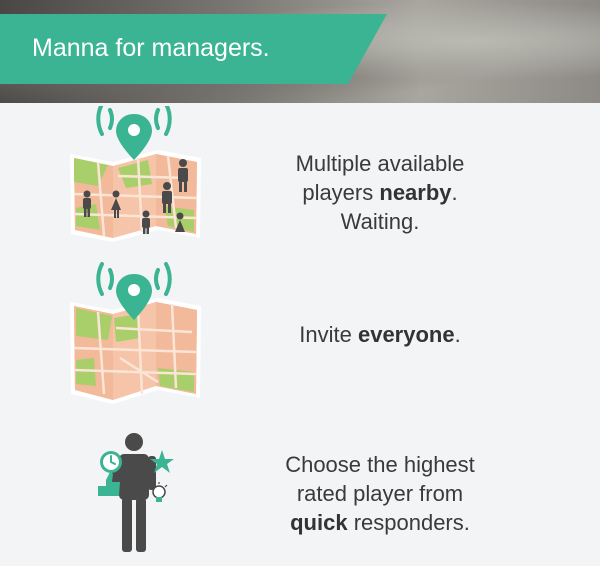 The image size is (600, 566). Describe the element at coordinates (319, 522) in the screenshot. I see `caption-emphasis: quick` at that location.